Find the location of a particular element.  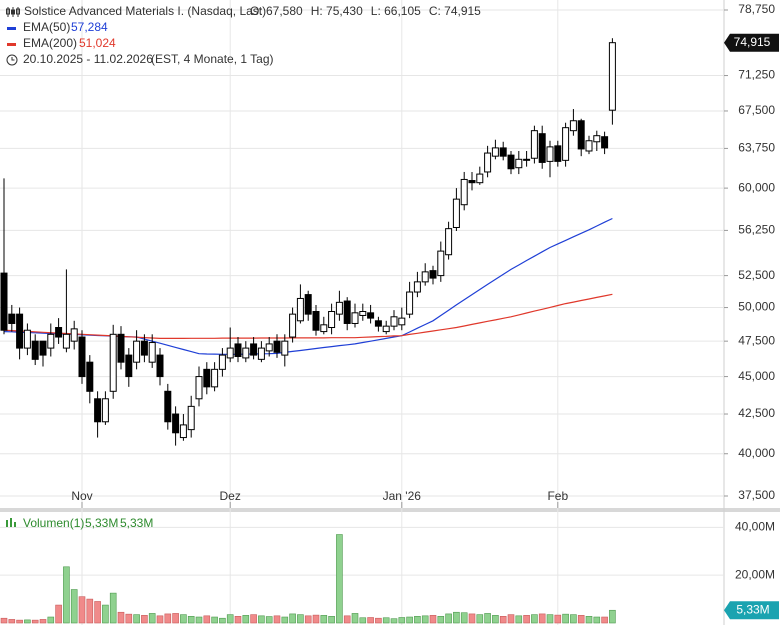

y-tick-label: 78,750 is located at coordinates (756, 9).